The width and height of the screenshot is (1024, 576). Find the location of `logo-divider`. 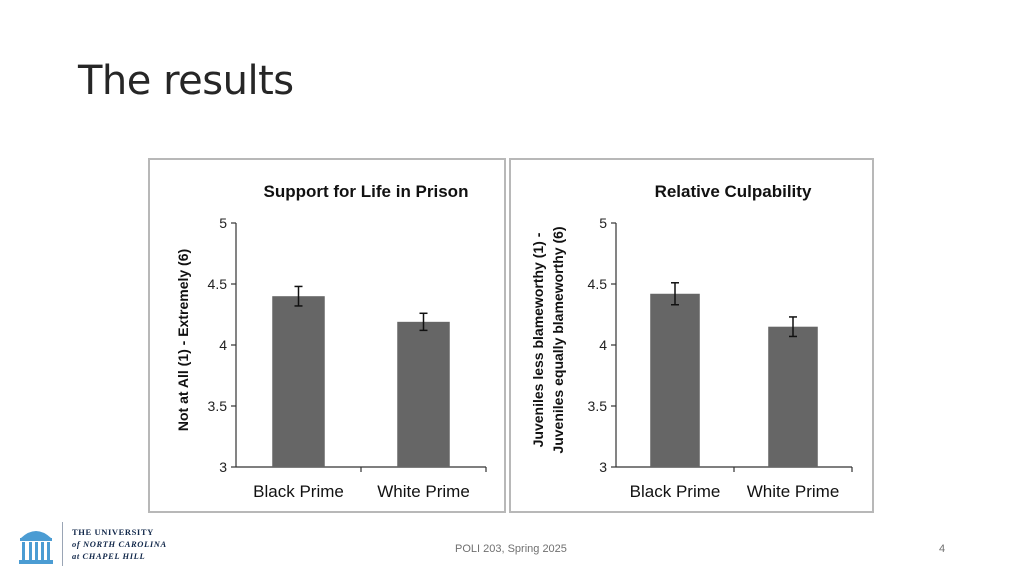

logo-divider is located at coordinates (62, 544).